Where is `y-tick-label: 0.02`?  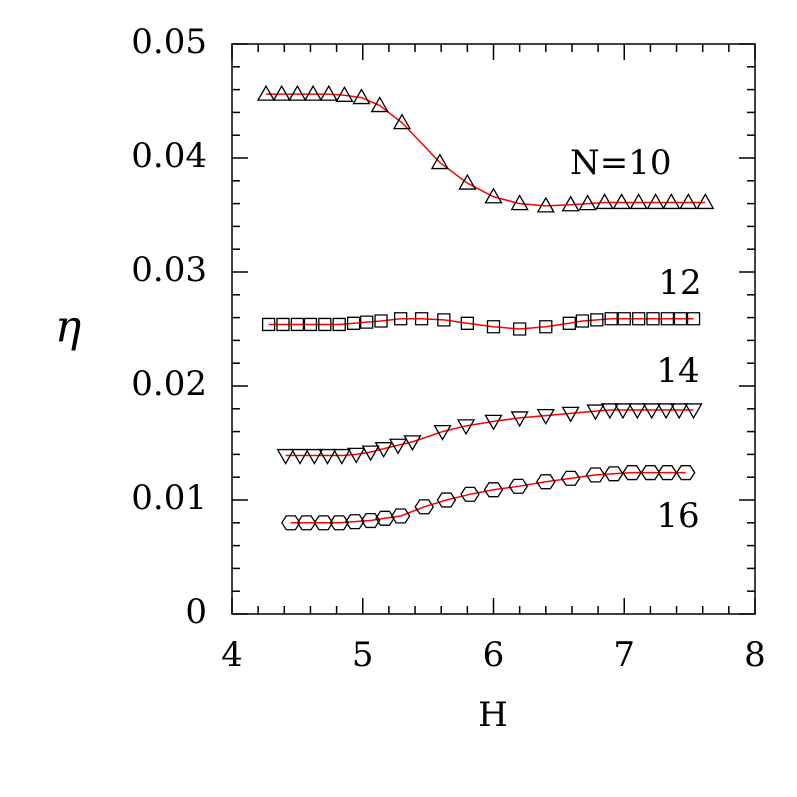
y-tick-label: 0.02 is located at coordinates (169, 384).